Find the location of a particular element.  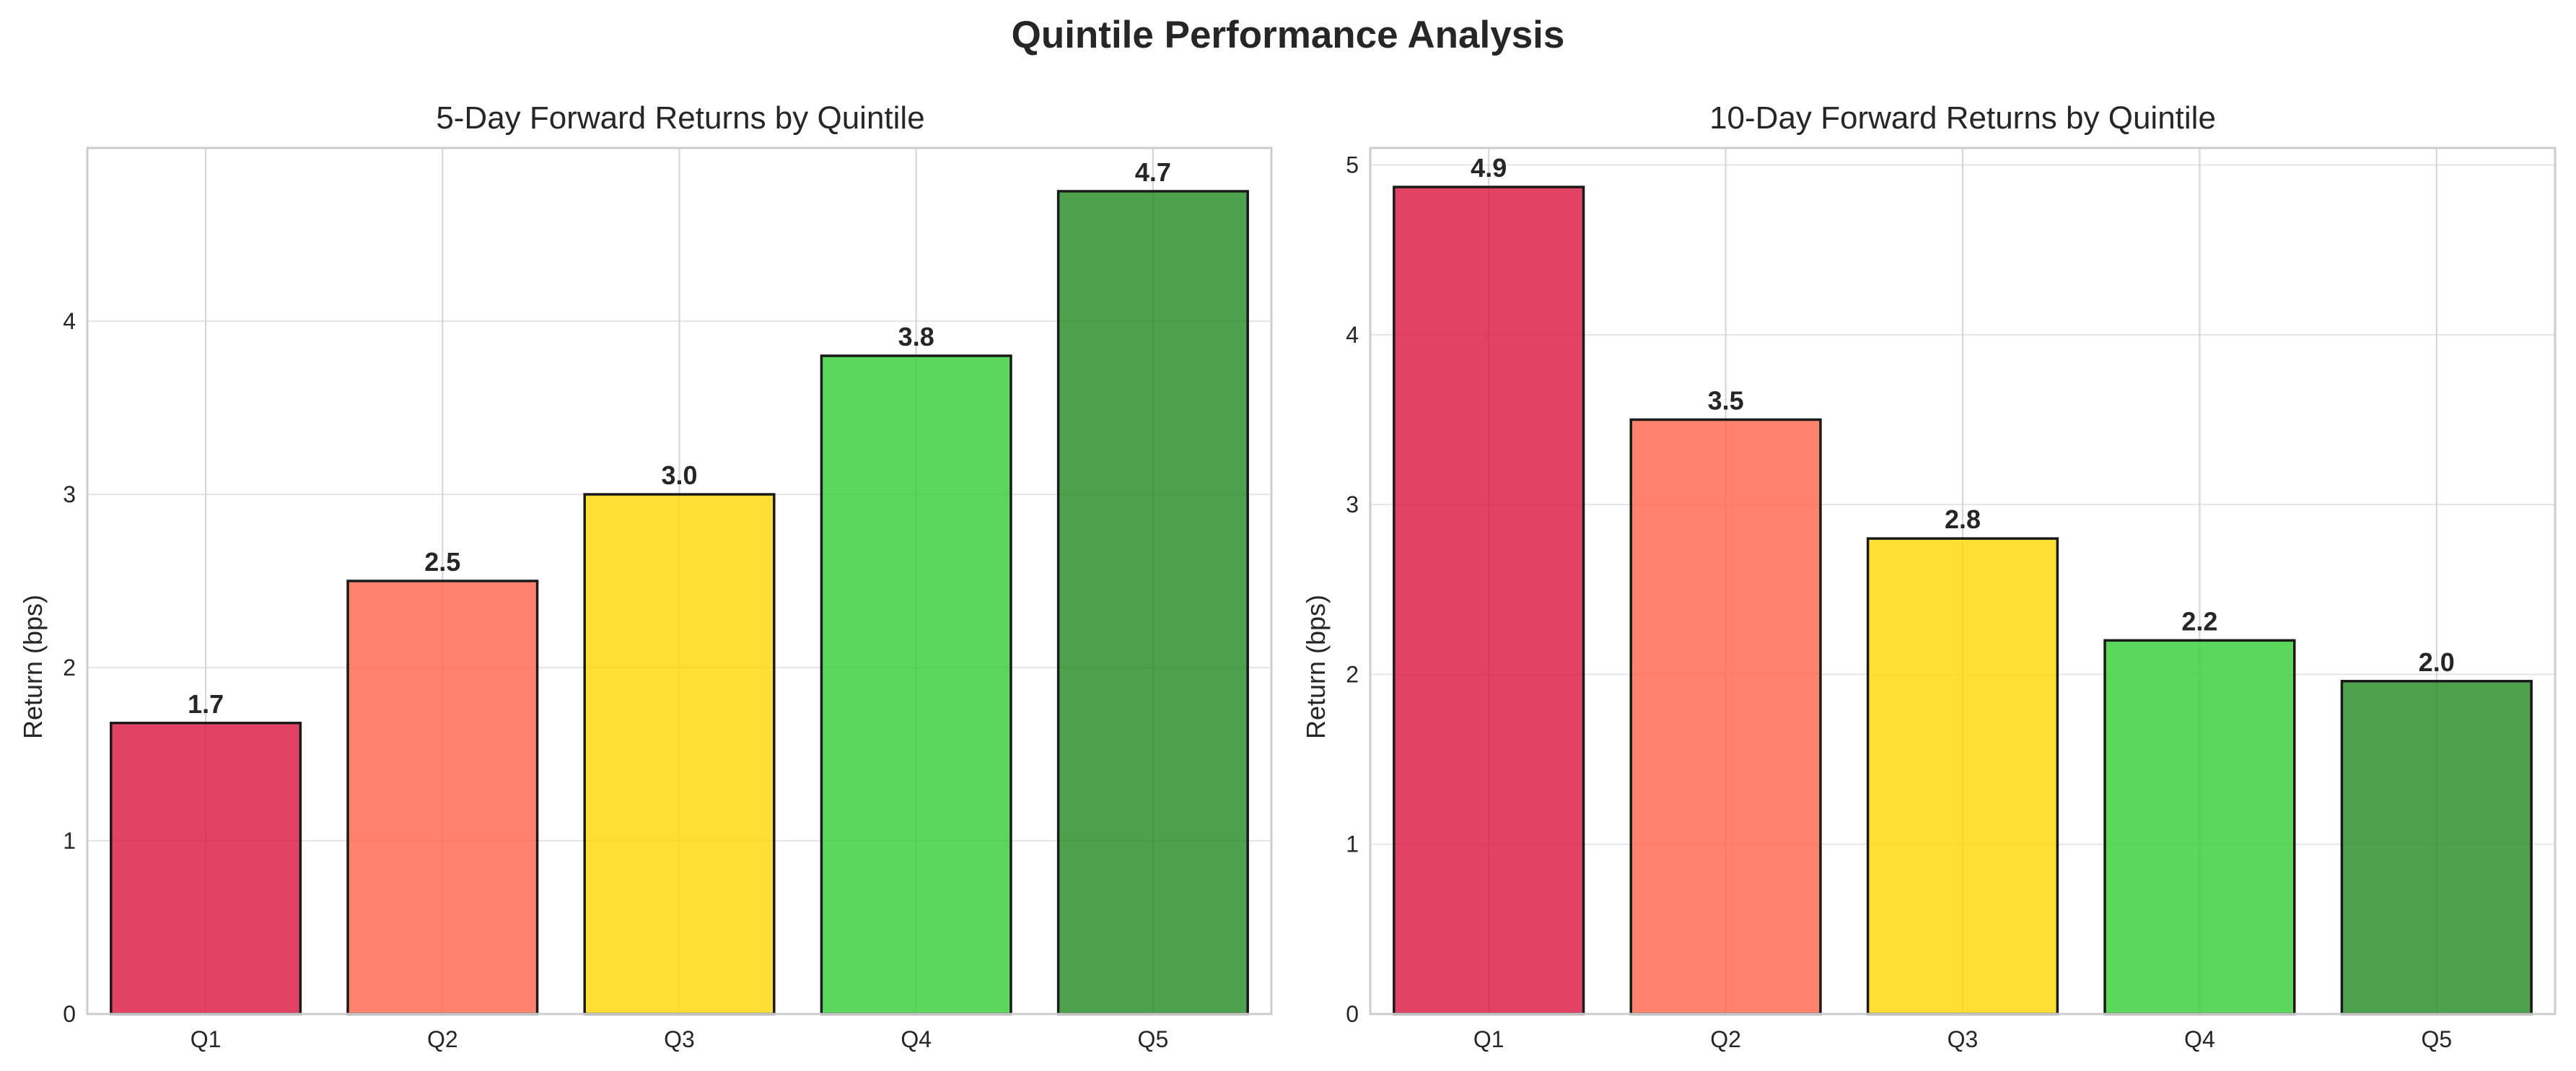

bar-value-label: 2.5 is located at coordinates (442, 562).